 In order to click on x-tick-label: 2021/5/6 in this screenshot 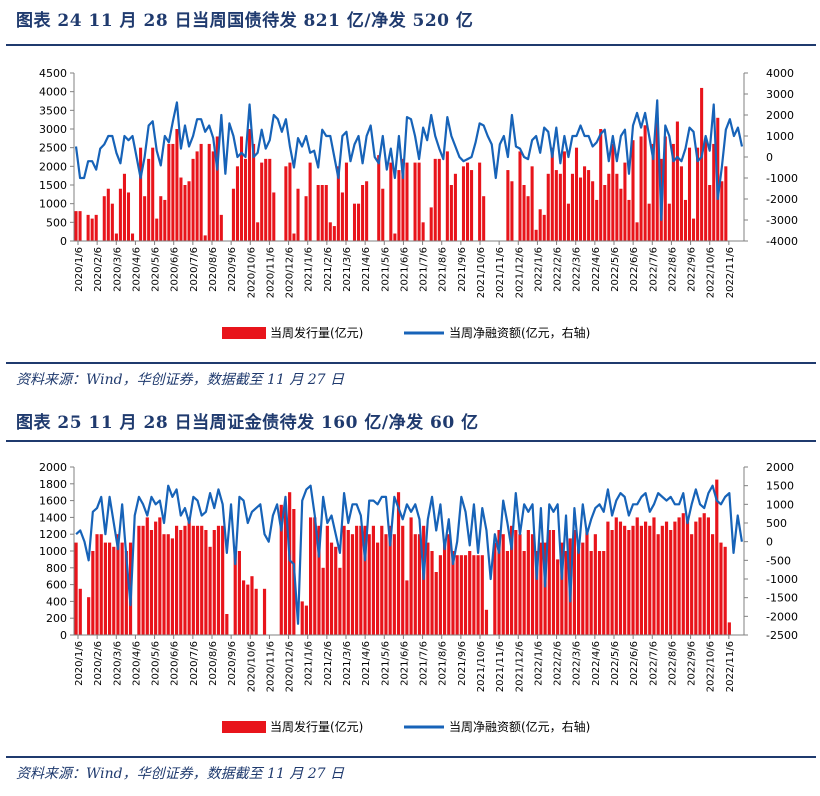, I will do `click(385, 663)`.